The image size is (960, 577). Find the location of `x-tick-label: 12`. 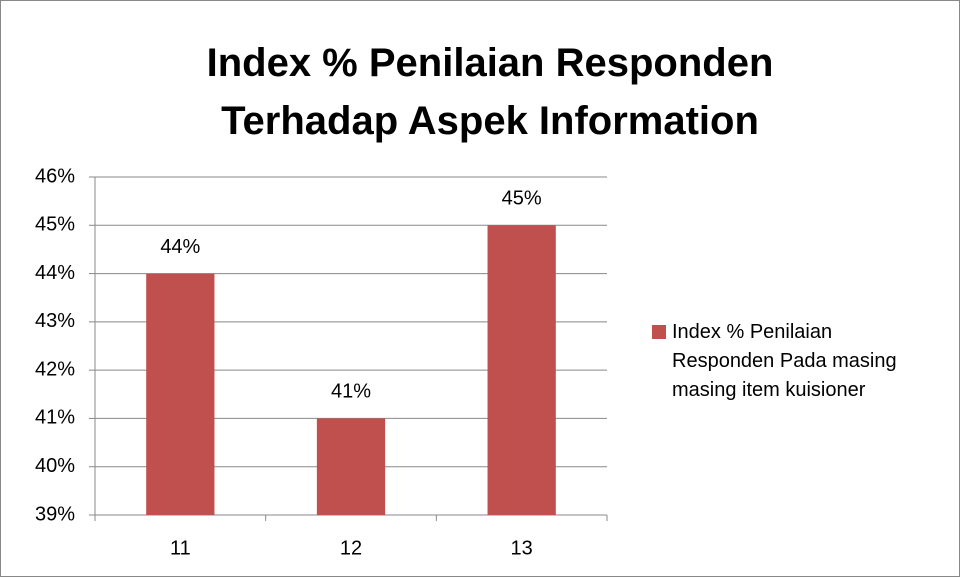

x-tick-label: 12 is located at coordinates (351, 548).